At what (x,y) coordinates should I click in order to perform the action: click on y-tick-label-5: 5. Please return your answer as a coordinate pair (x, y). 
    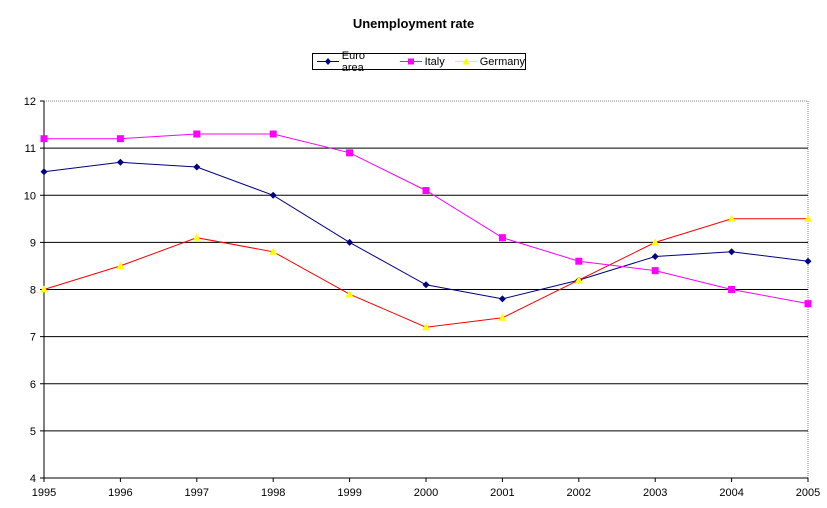
    Looking at the image, I should click on (33, 432).